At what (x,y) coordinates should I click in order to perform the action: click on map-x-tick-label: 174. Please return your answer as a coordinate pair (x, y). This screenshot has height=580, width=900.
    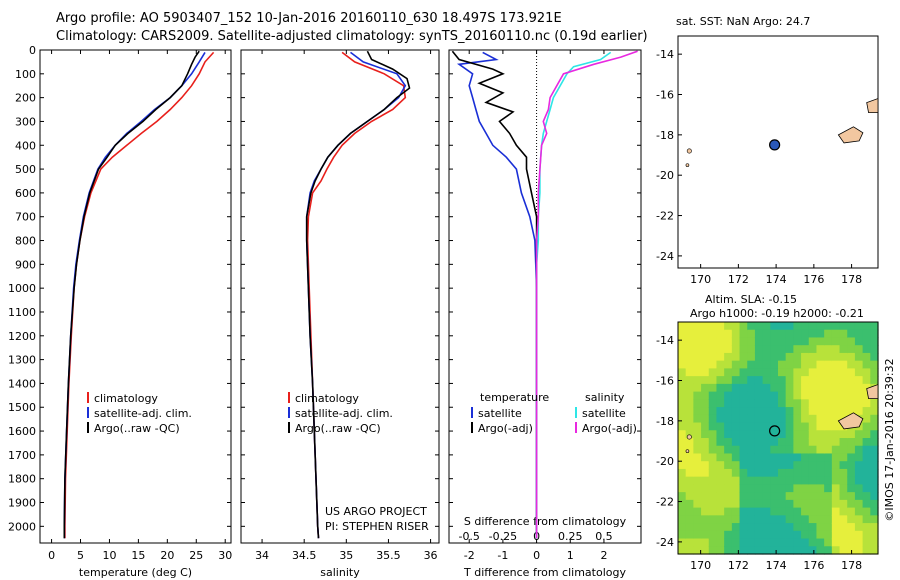
    Looking at the image, I should click on (776, 565).